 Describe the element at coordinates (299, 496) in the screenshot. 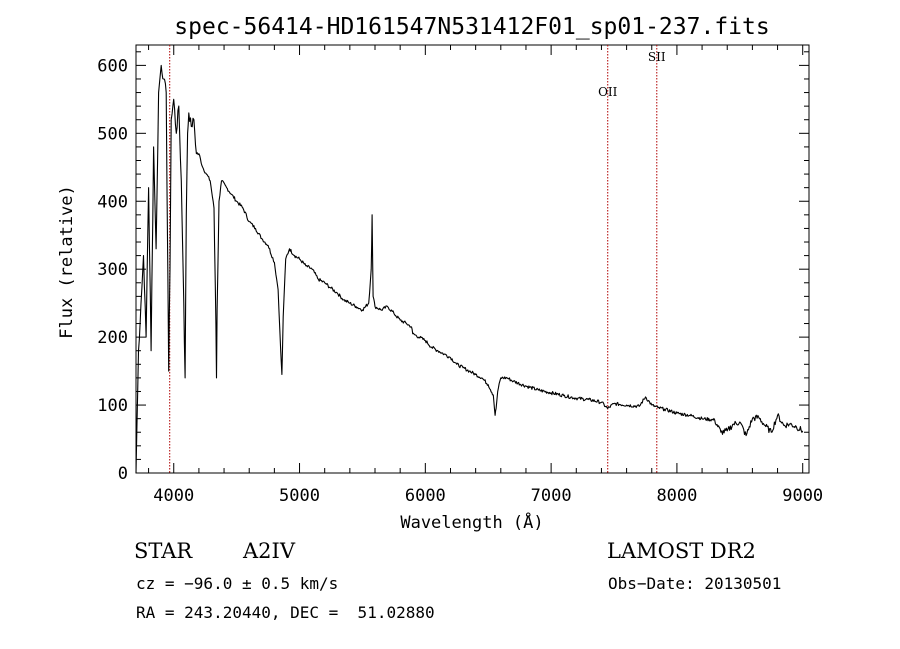

I see `x-tick-label: 5000` at that location.